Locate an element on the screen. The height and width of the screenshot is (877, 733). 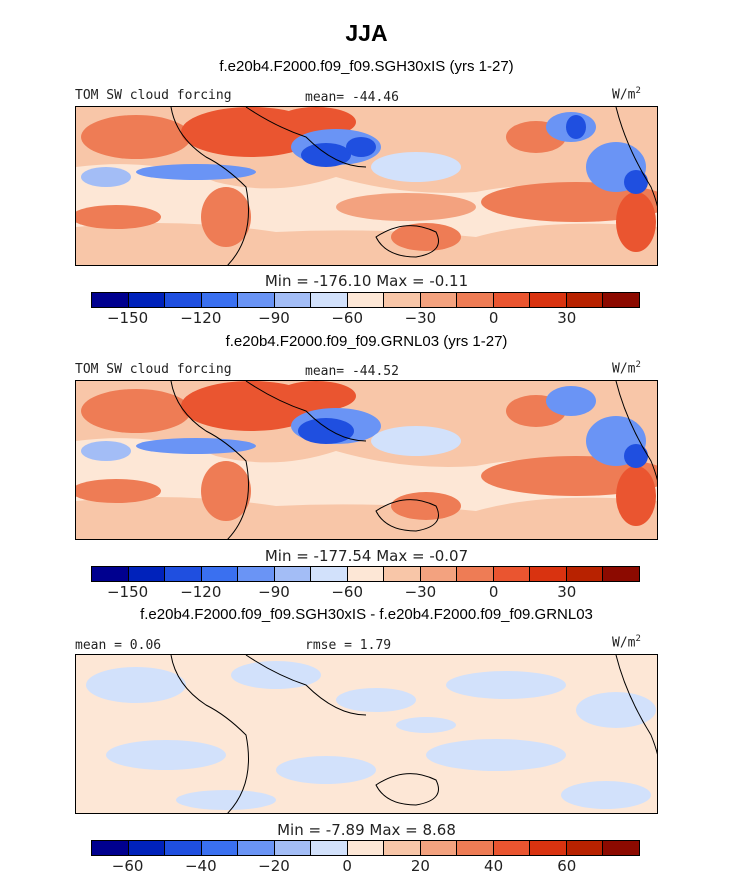
colorbar-tick-label: −20 is located at coordinates (274, 866).